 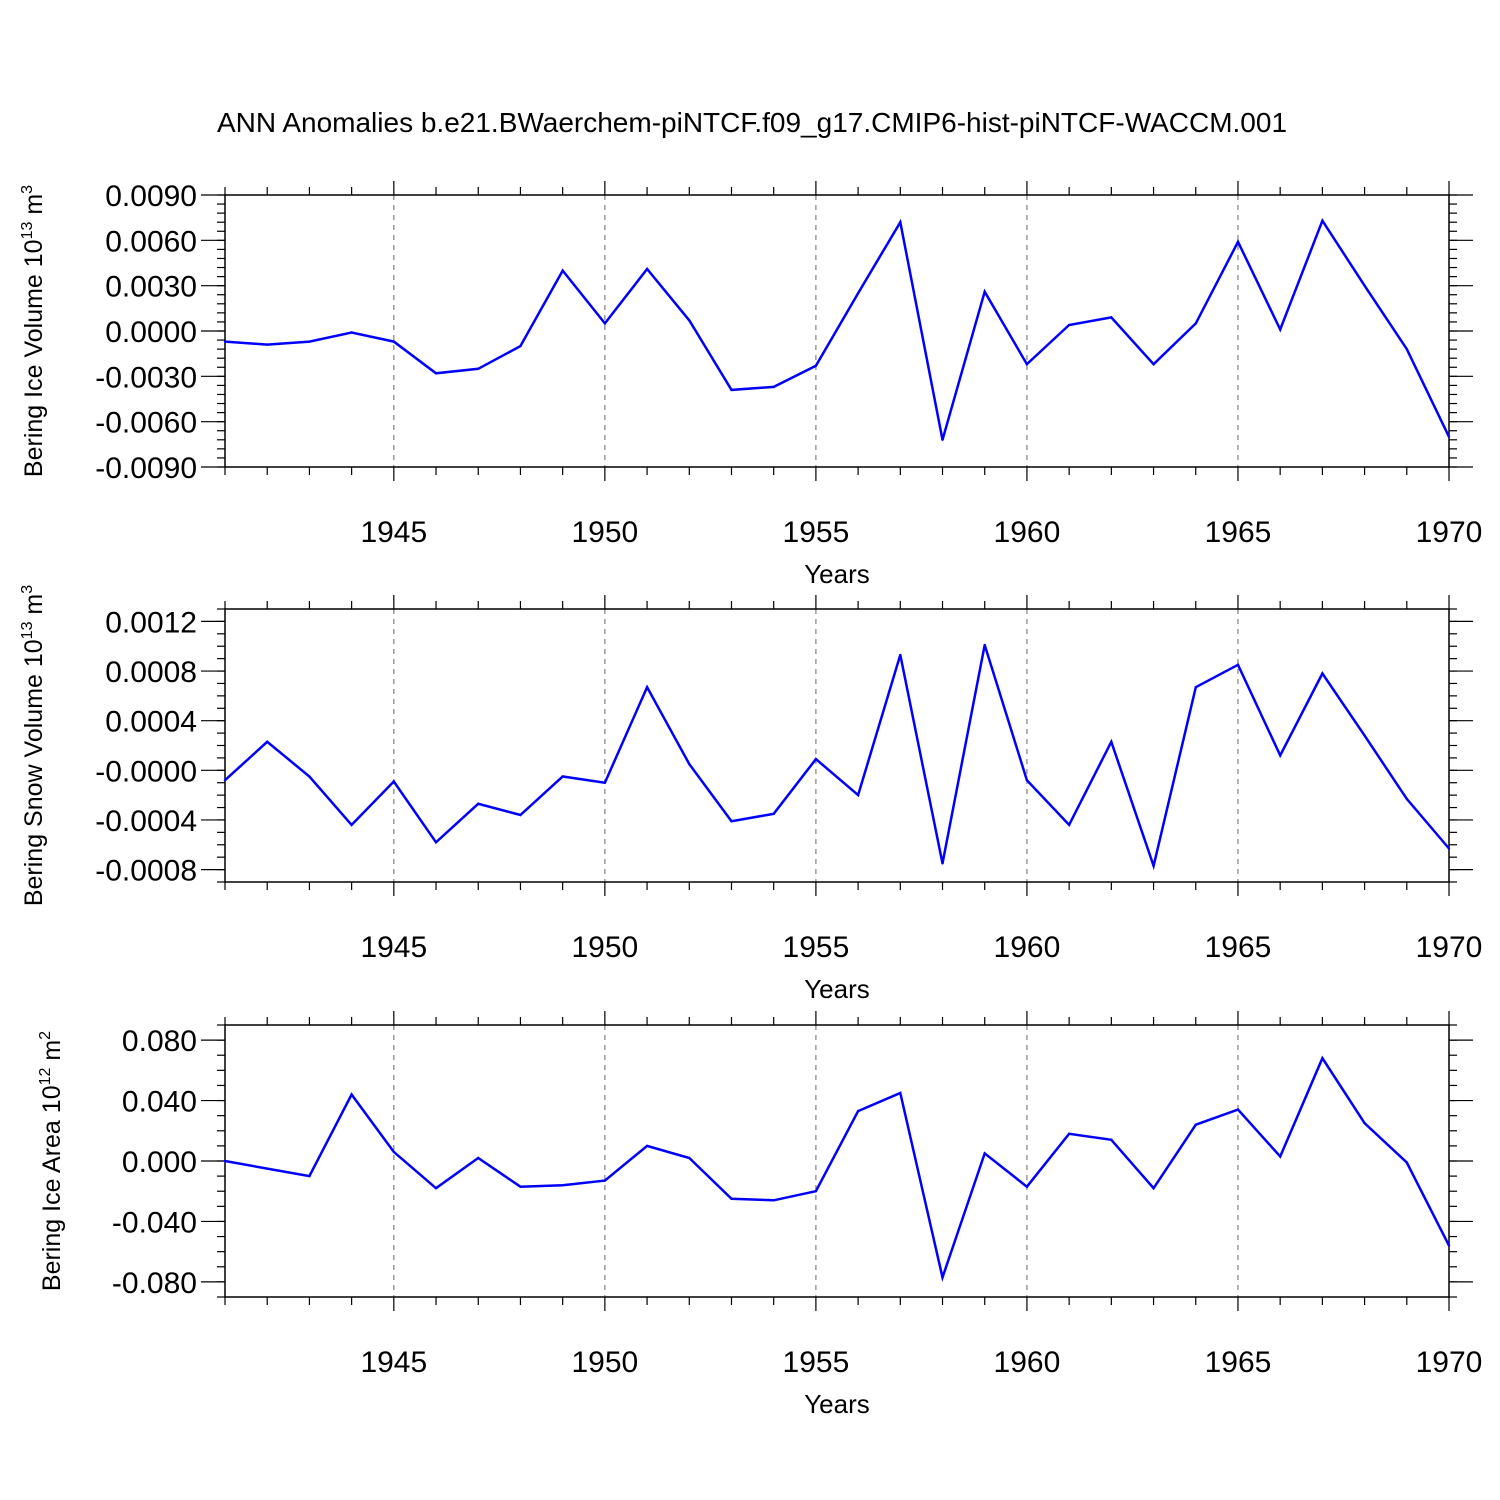 I want to click on y-tick-label: 0.0030, so click(x=151, y=287).